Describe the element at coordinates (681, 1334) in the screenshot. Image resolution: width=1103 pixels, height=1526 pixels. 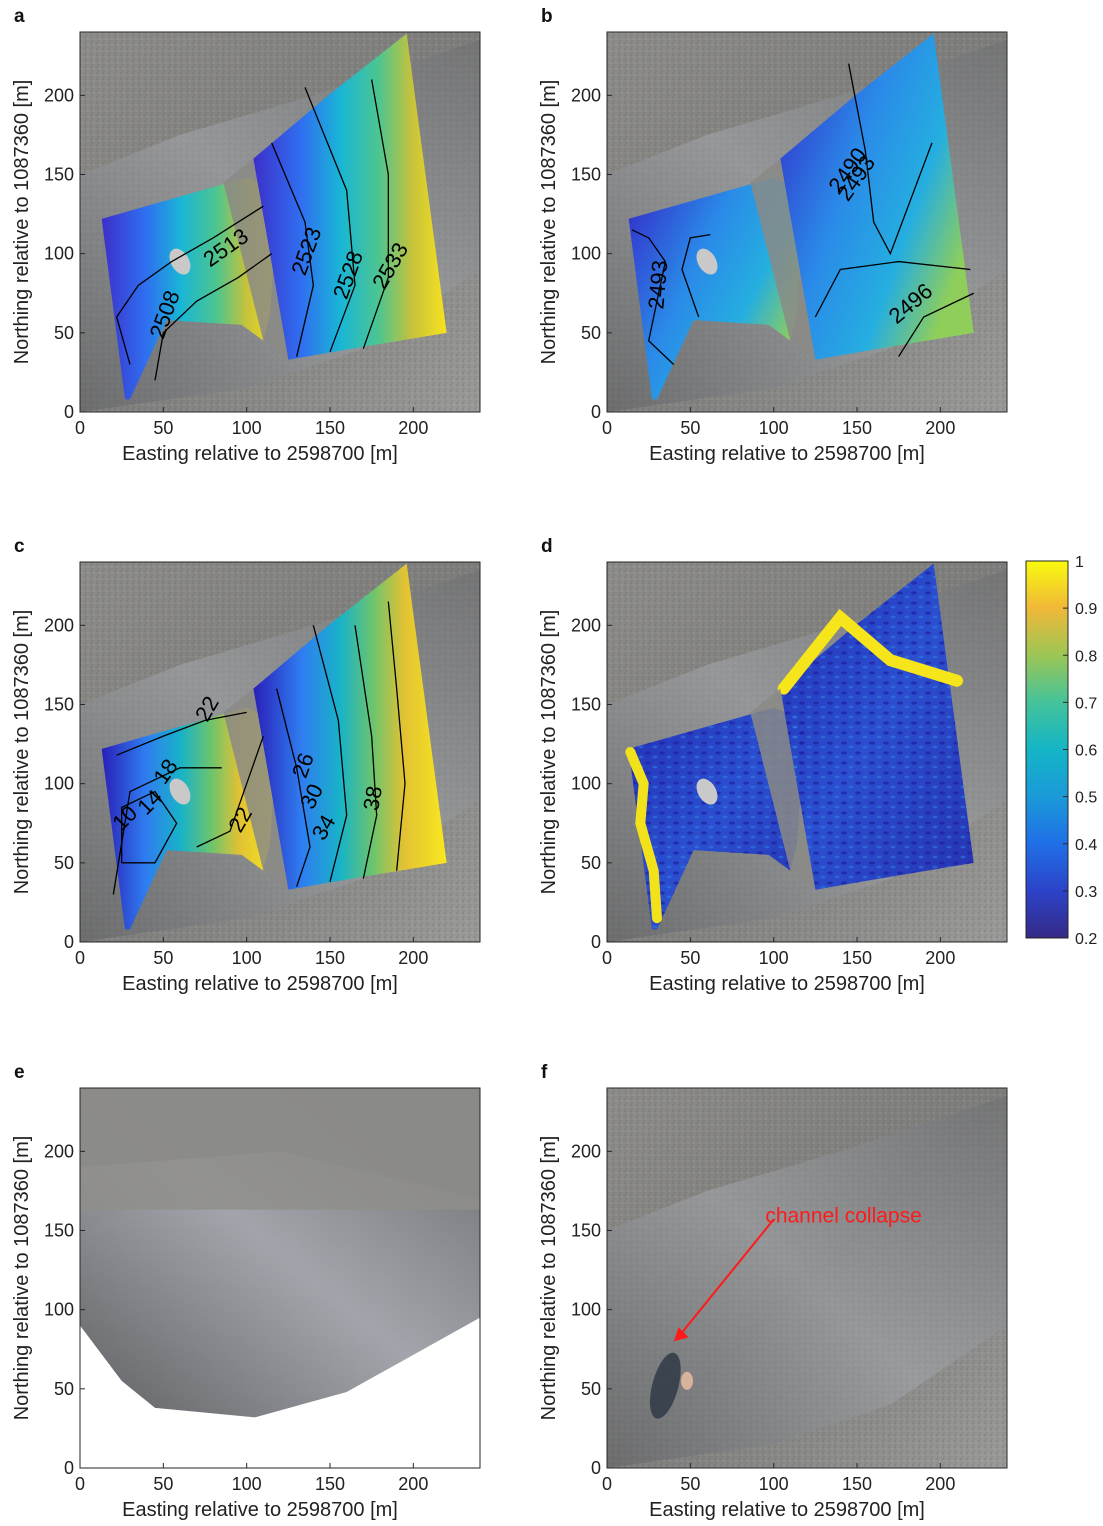
I see `annotation-arrowhead` at that location.